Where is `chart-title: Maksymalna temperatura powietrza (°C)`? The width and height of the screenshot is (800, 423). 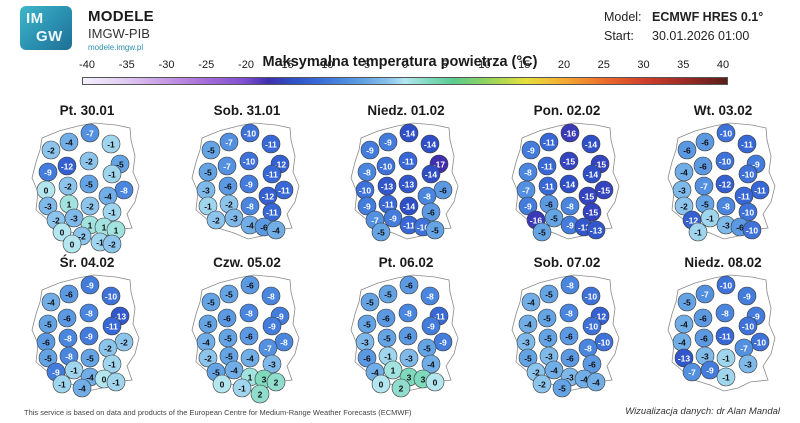
chart-title: Maksymalna temperatura powietrza (°C) is located at coordinates (400, 62).